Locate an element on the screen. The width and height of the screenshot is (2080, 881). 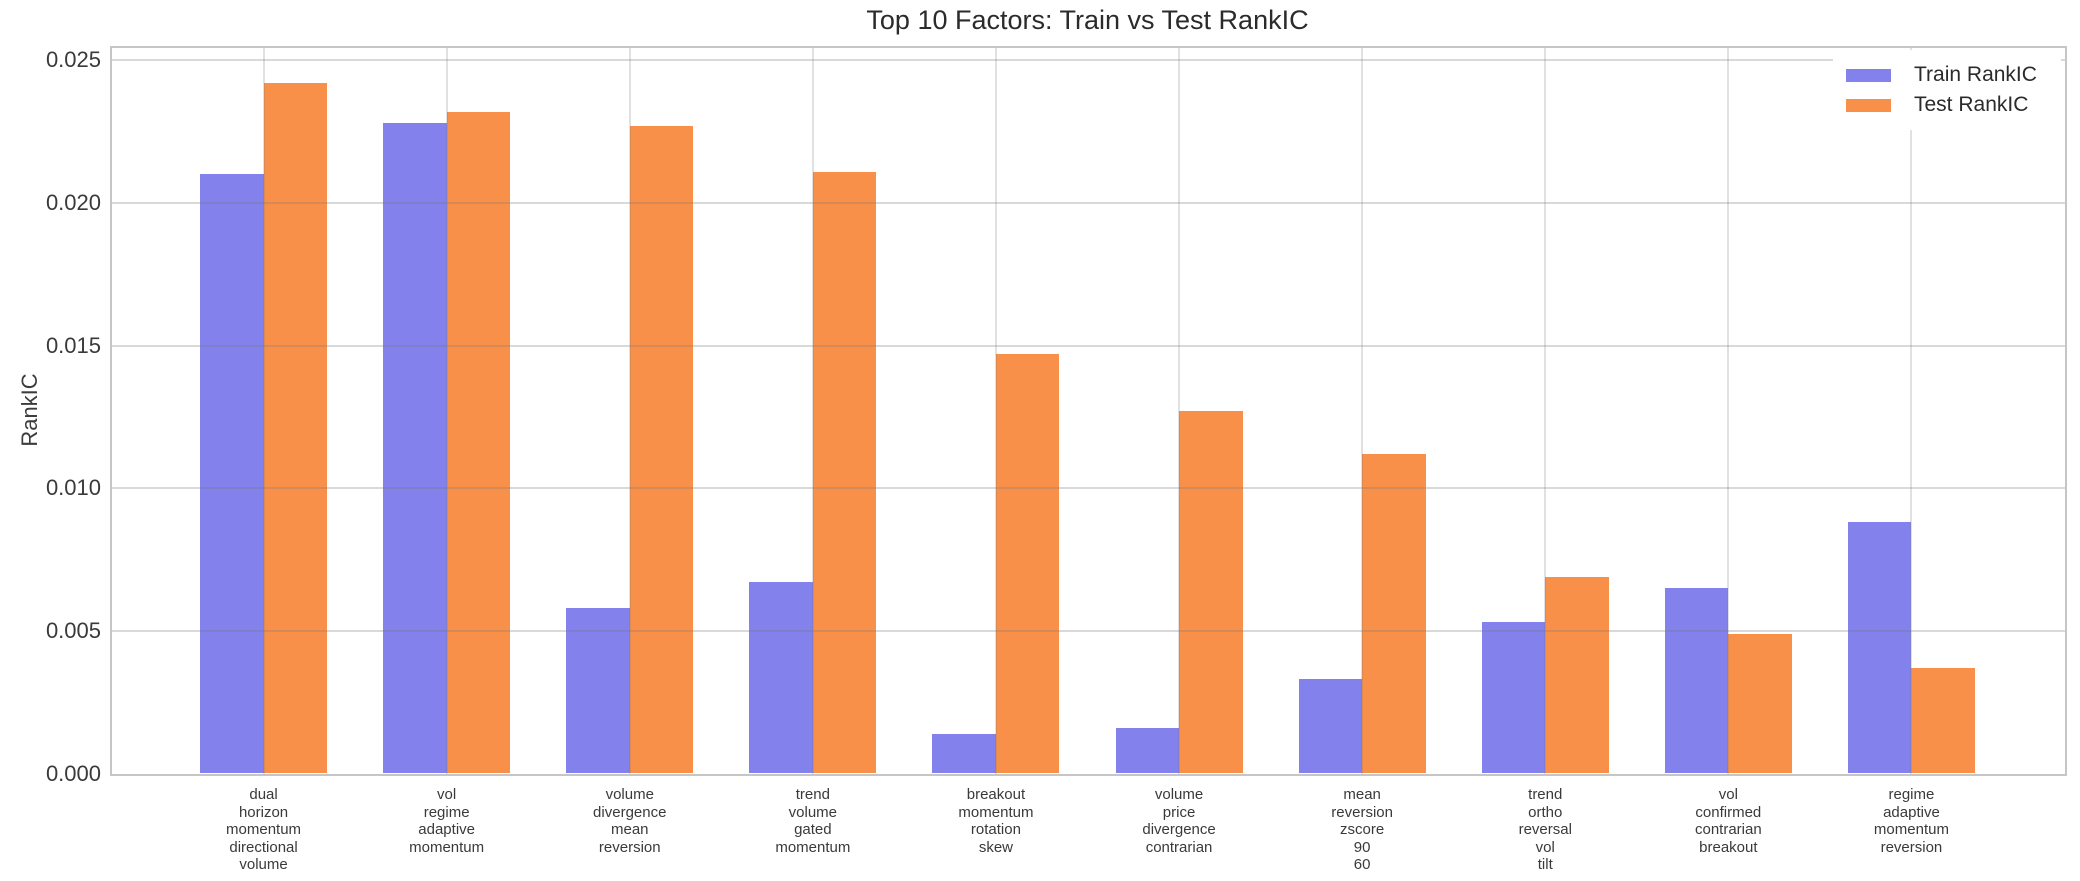
test-color-swatch is located at coordinates (1868, 105).